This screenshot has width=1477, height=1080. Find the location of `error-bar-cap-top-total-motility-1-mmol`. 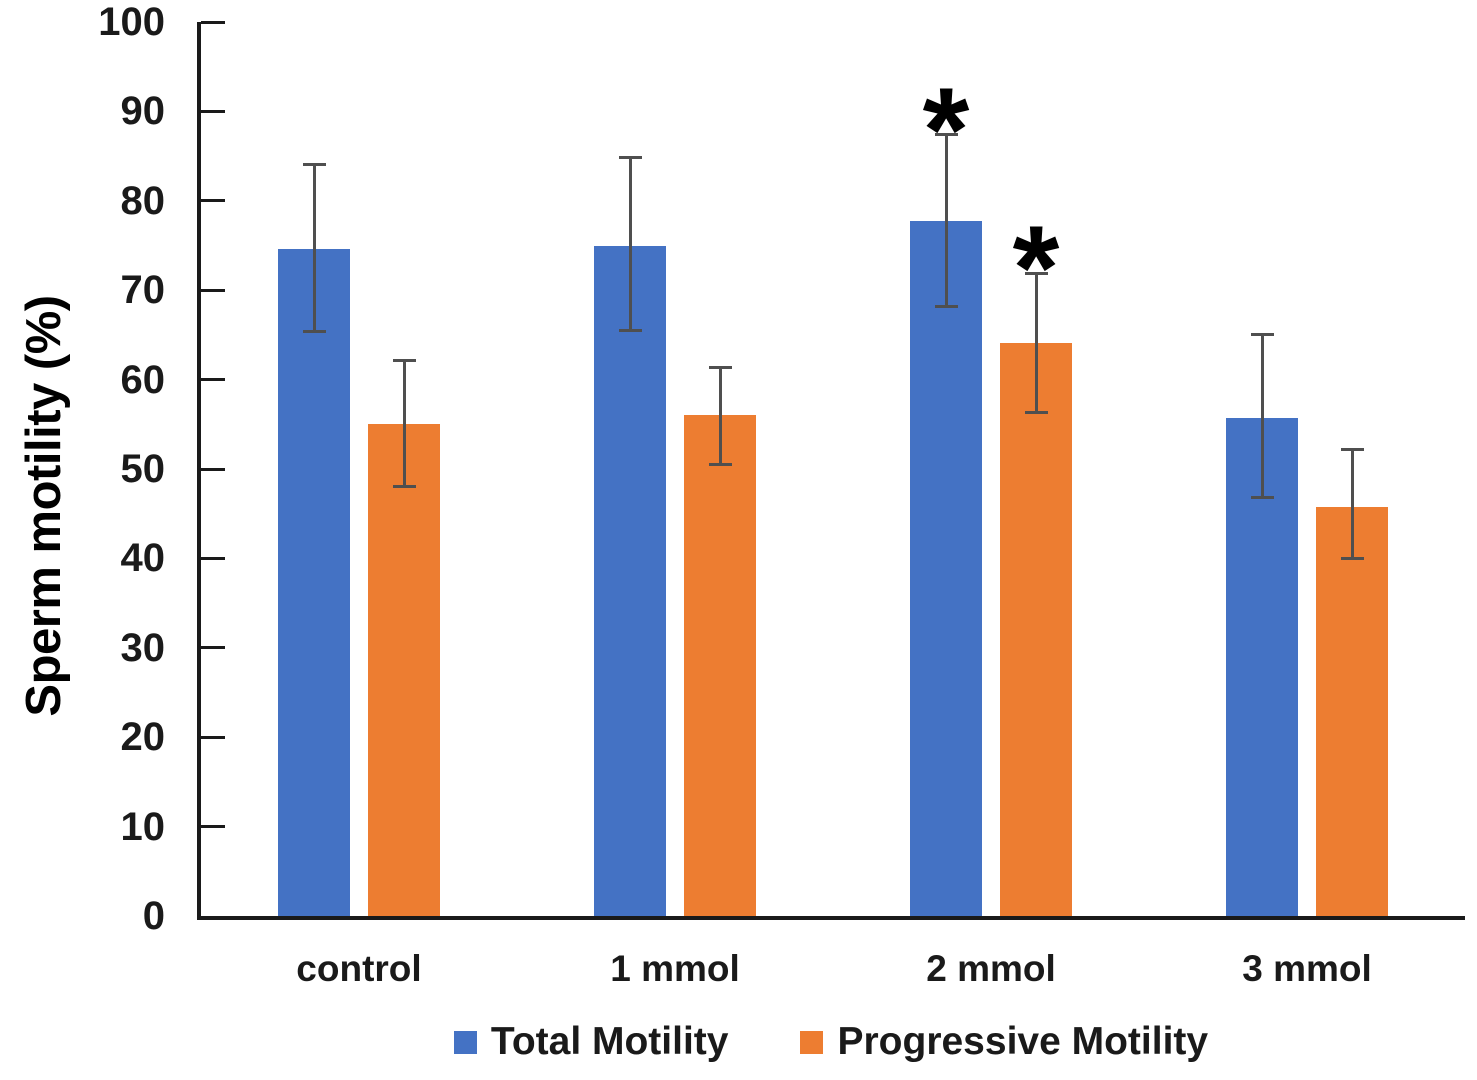

error-bar-cap-top-total-motility-1-mmol is located at coordinates (630, 158).